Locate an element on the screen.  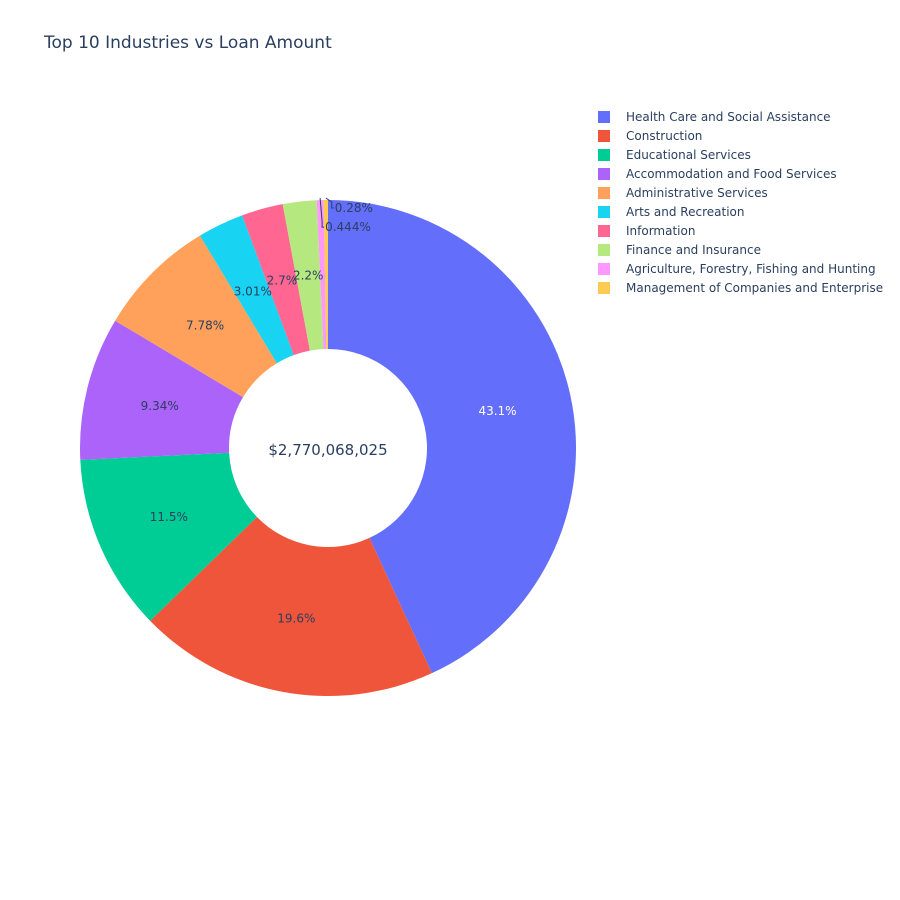
legend-label: Administrative Services is located at coordinates (697, 192).